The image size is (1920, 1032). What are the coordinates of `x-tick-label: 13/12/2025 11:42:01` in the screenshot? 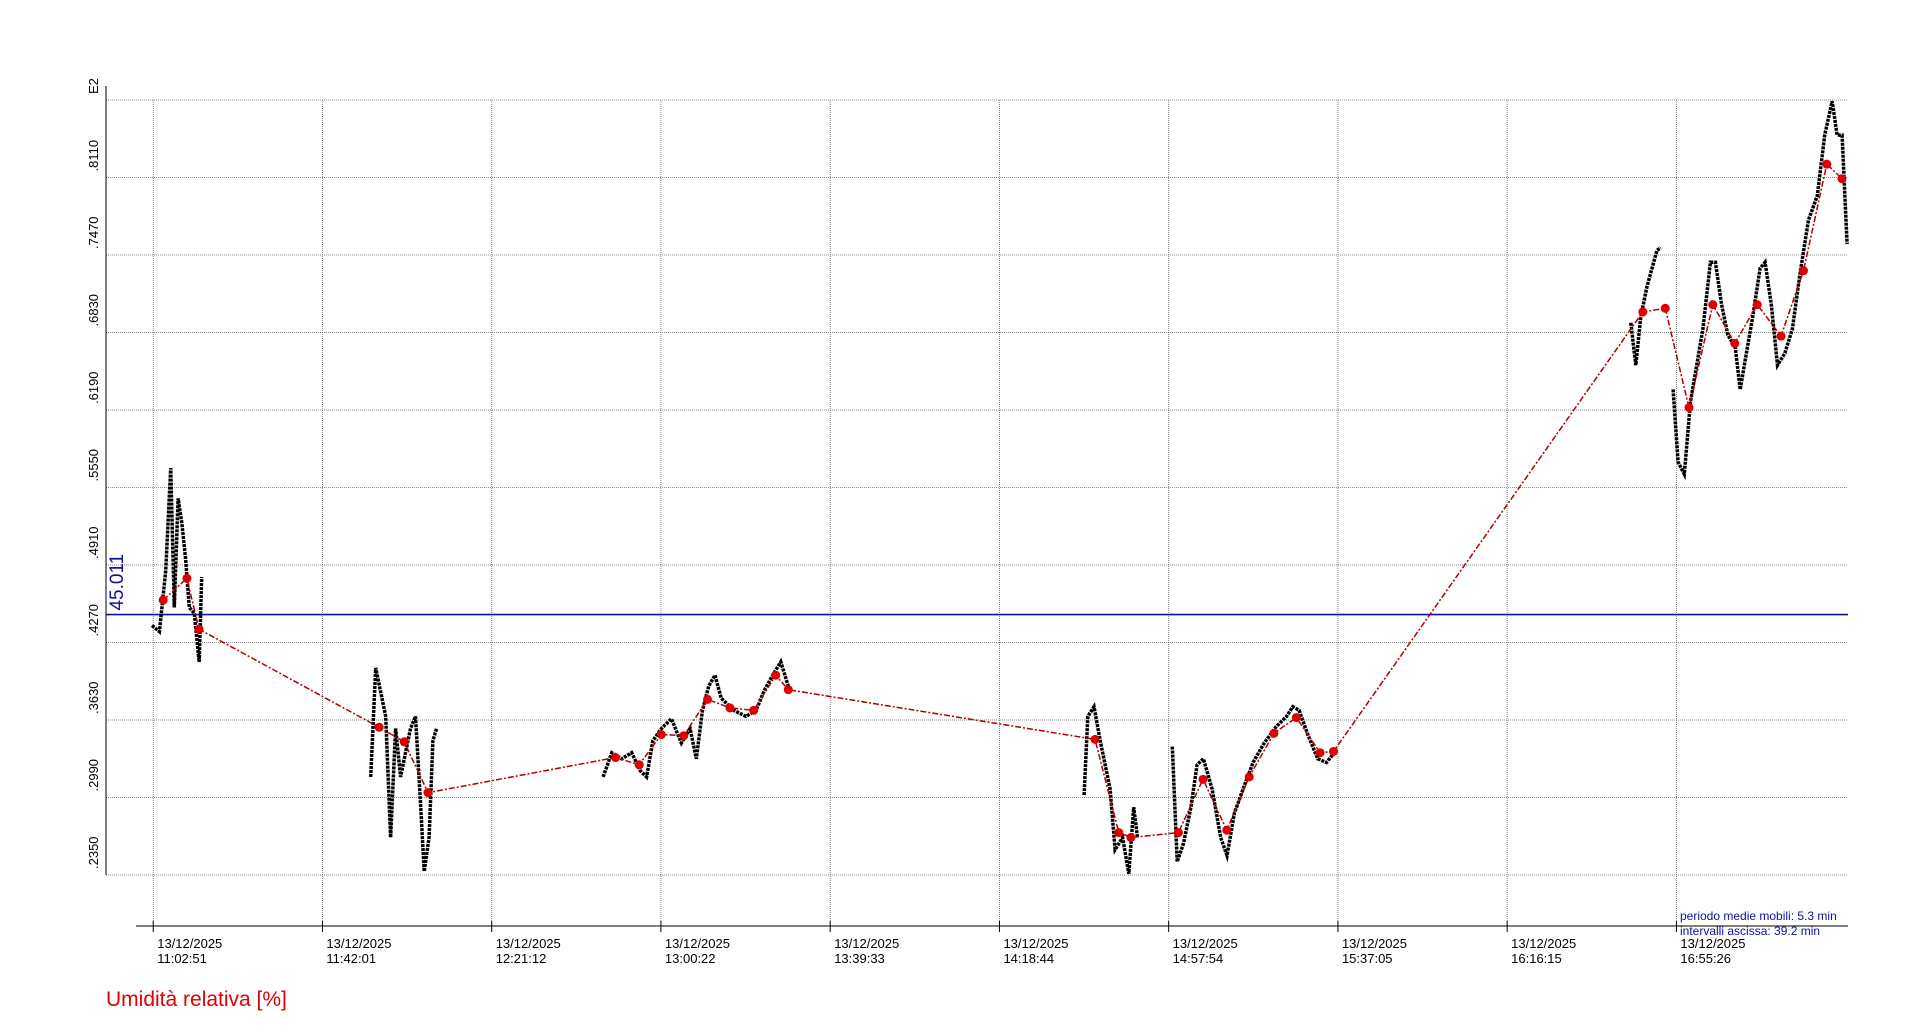 It's located at (359, 951).